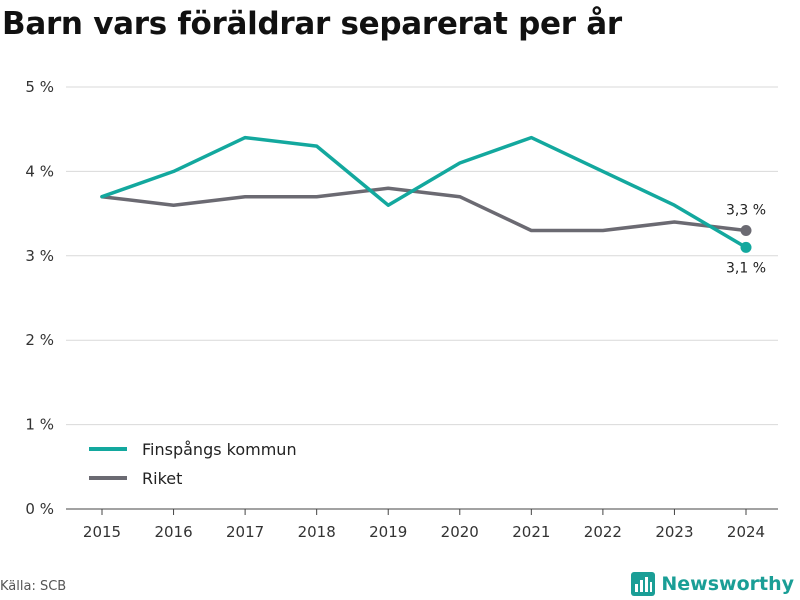  What do you see at coordinates (603, 532) in the screenshot?
I see `x-tick-label: 2022` at bounding box center [603, 532].